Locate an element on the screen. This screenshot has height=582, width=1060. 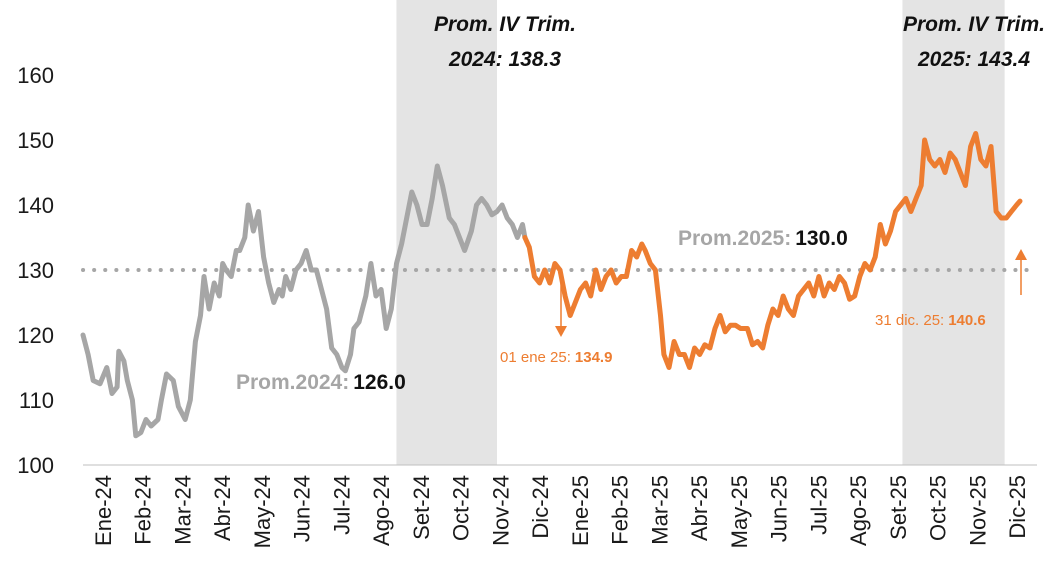
x-tick-ago-24: Ago-24 is located at coordinates (381, 510).